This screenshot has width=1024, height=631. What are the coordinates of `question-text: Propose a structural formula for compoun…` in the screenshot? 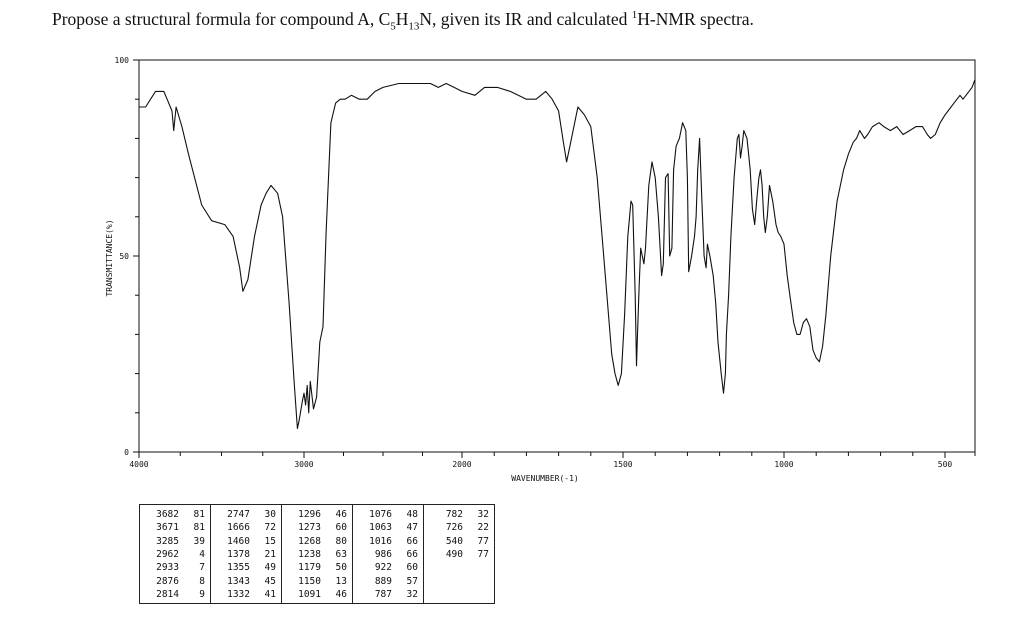 It's located at (403, 21).